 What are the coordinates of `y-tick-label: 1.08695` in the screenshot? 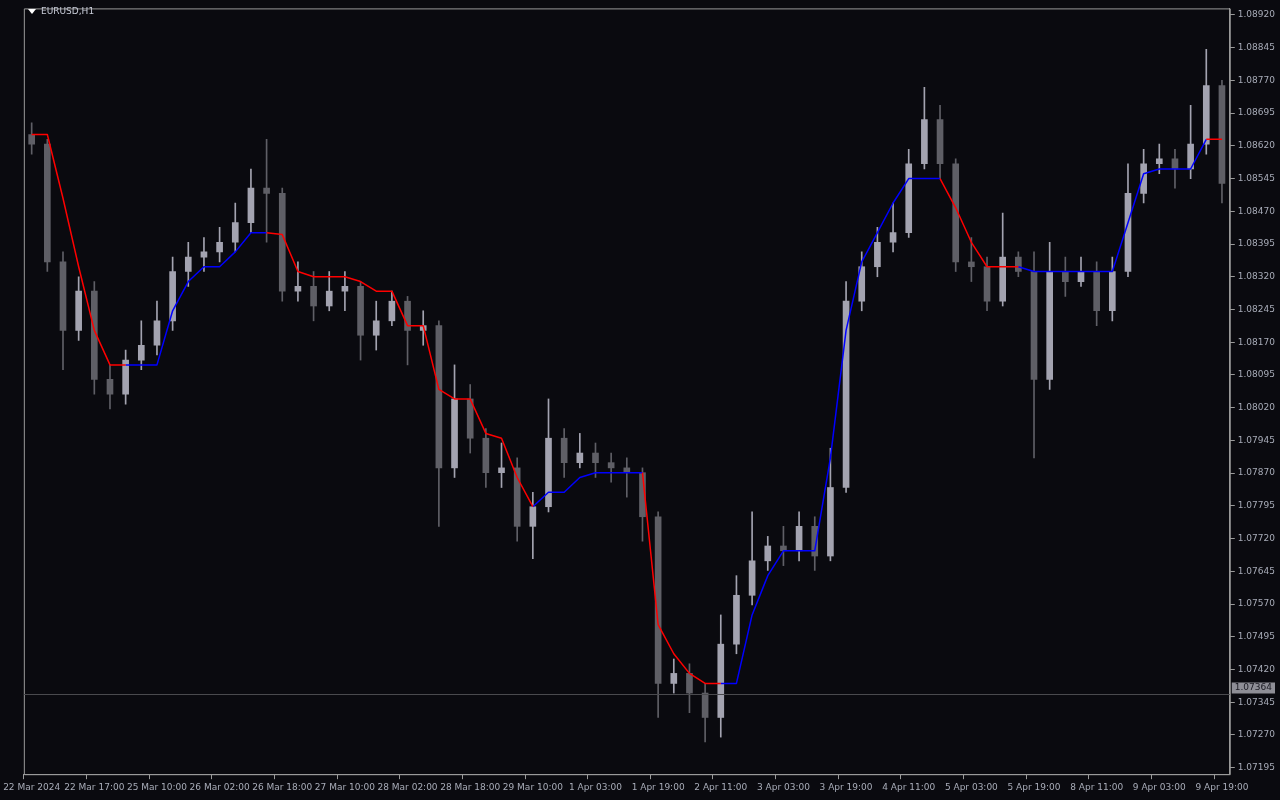 It's located at (1256, 112).